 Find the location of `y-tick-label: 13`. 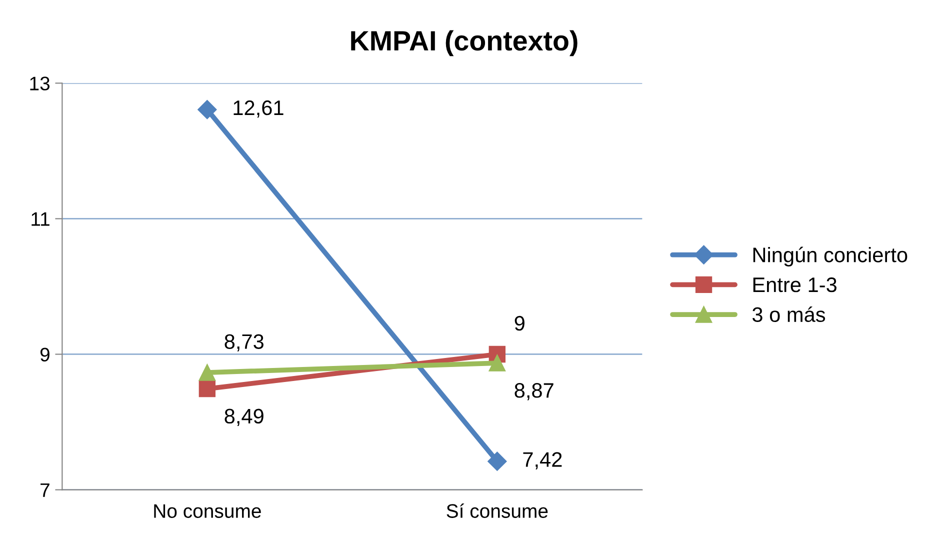

y-tick-label: 13 is located at coordinates (40, 83).